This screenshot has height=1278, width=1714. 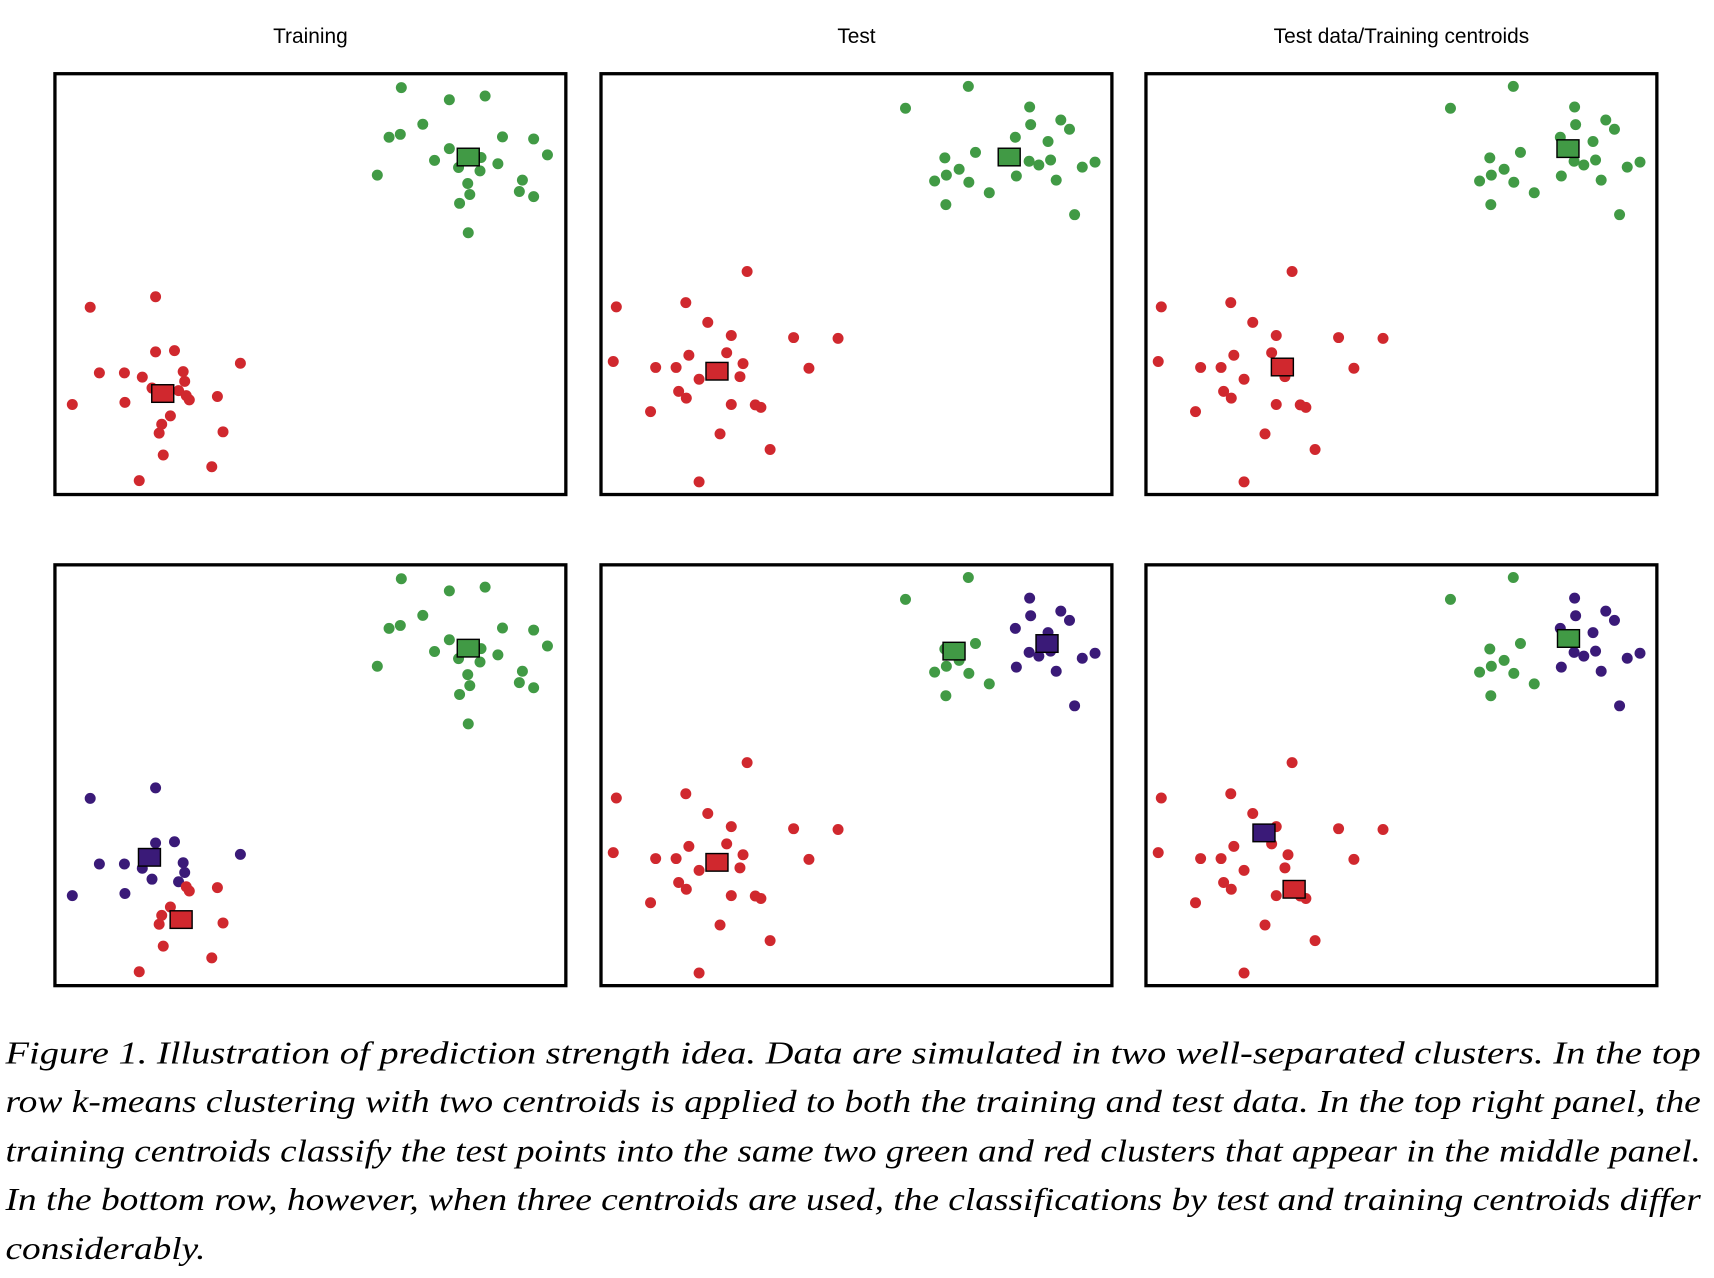 I want to click on scatter-panel, so click(x=310, y=775).